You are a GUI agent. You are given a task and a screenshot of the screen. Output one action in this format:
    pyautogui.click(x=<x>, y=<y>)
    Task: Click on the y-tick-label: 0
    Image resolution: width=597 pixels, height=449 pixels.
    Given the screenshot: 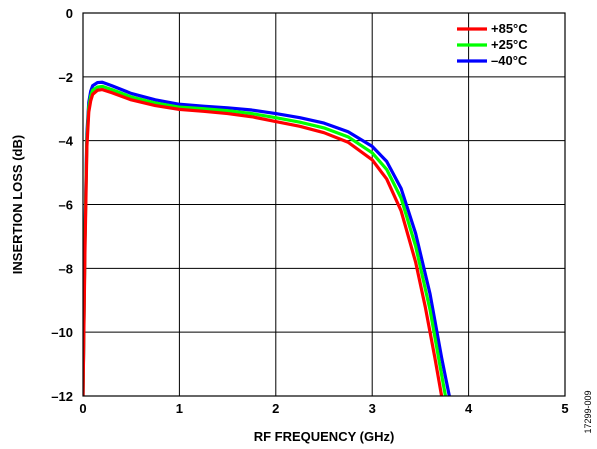 What is the action you would take?
    pyautogui.click(x=69, y=13)
    